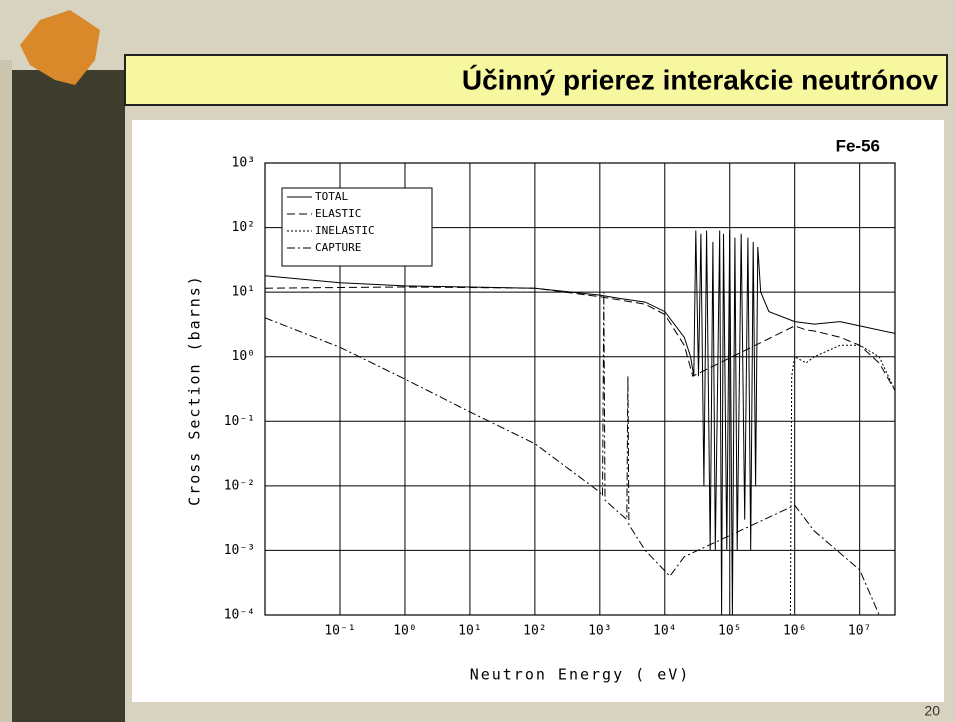 This screenshot has height=722, width=955. I want to click on legend-label: INELASTIC, so click(345, 230).